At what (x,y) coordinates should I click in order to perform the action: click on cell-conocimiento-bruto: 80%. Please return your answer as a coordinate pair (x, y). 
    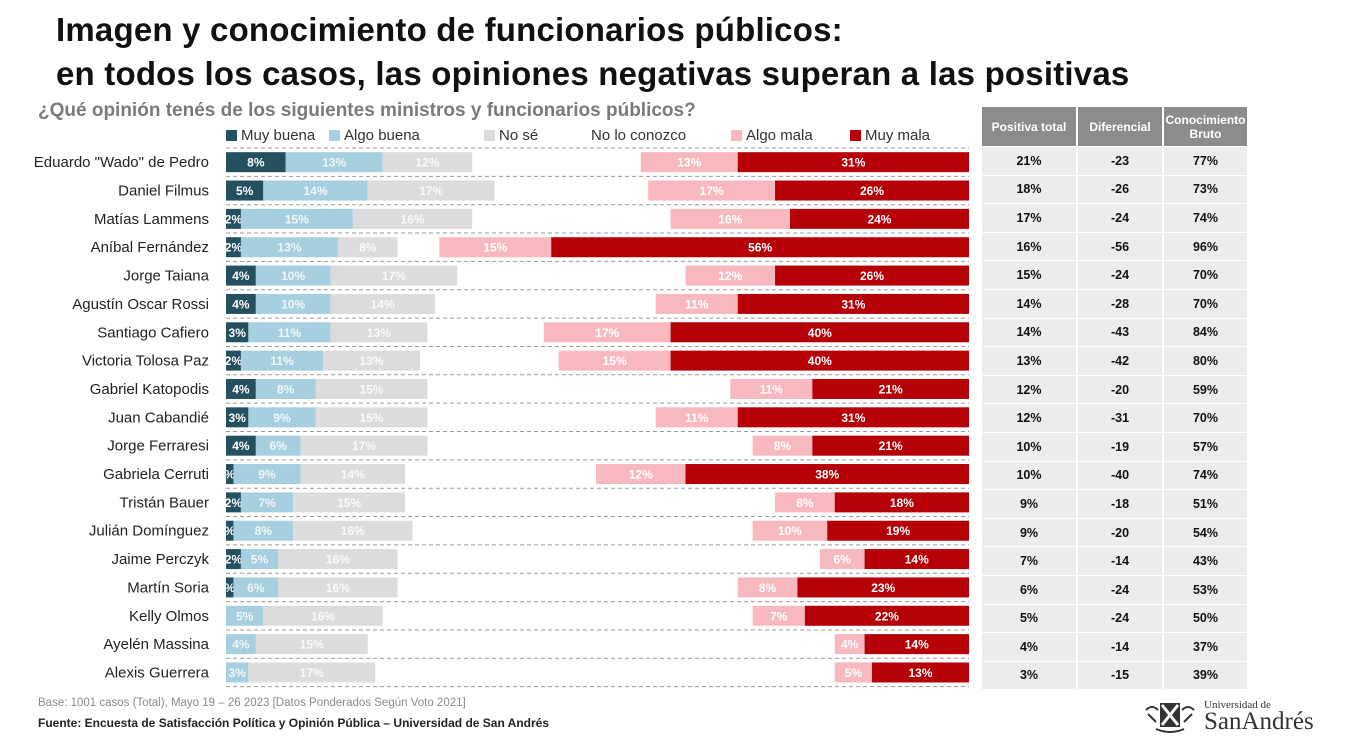
    Looking at the image, I should click on (1205, 361).